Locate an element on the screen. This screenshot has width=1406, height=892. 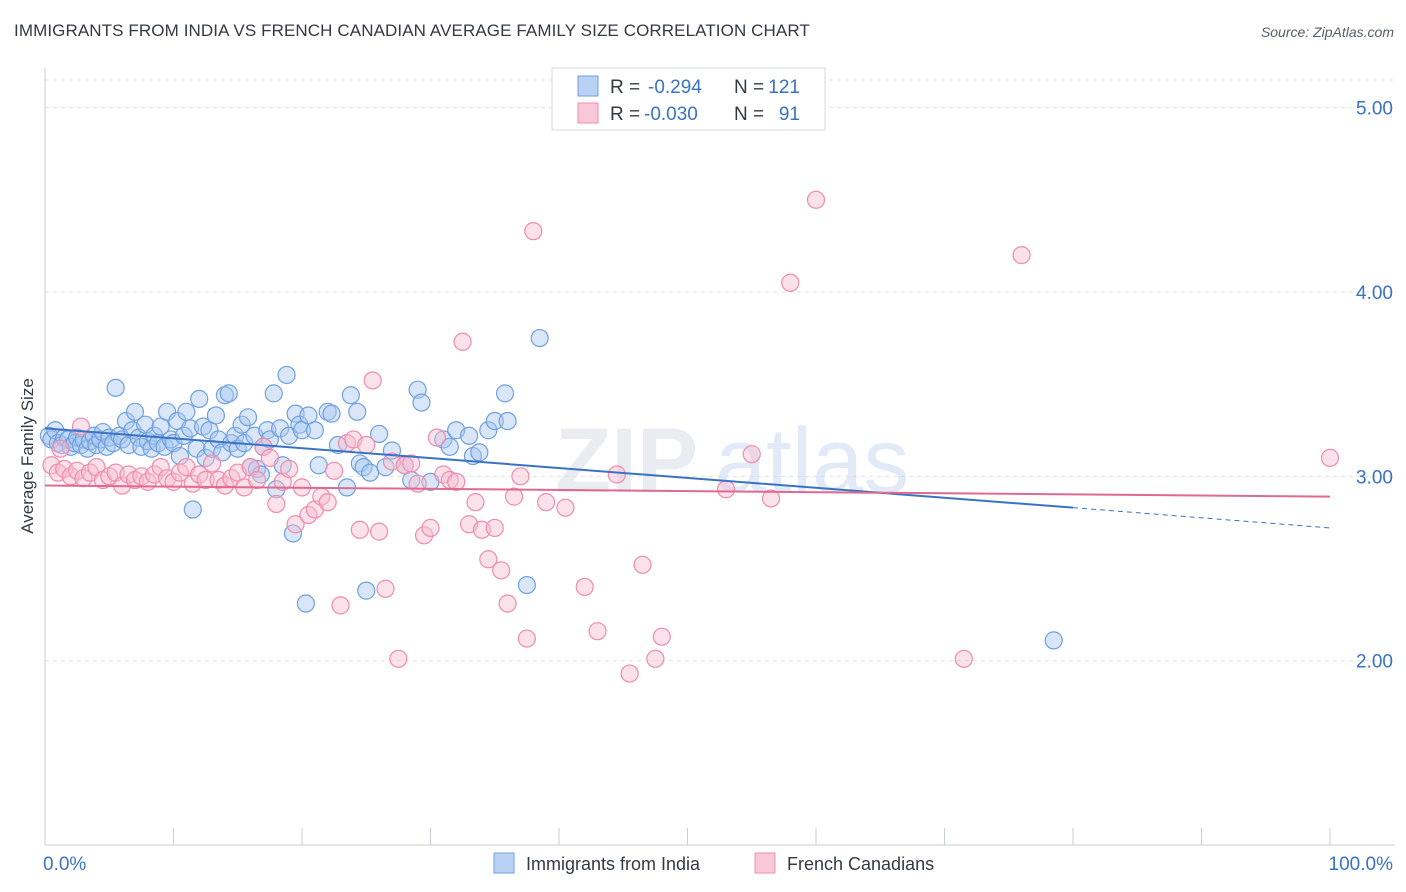
legend-swatch-pink is located at coordinates (588, 113).